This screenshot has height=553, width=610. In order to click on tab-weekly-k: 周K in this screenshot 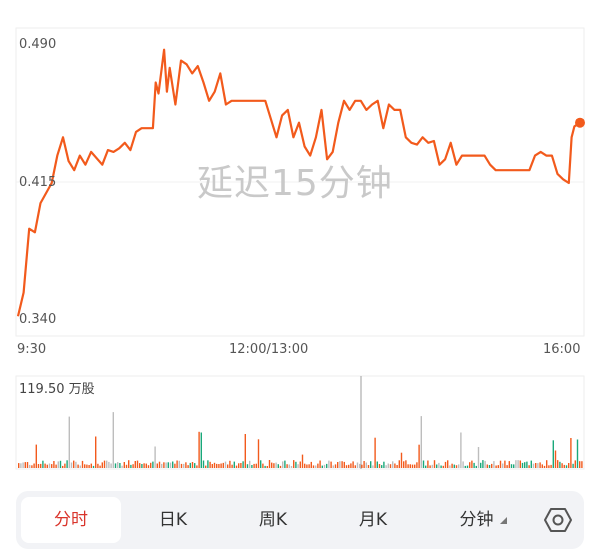, I will do `click(273, 520)`.